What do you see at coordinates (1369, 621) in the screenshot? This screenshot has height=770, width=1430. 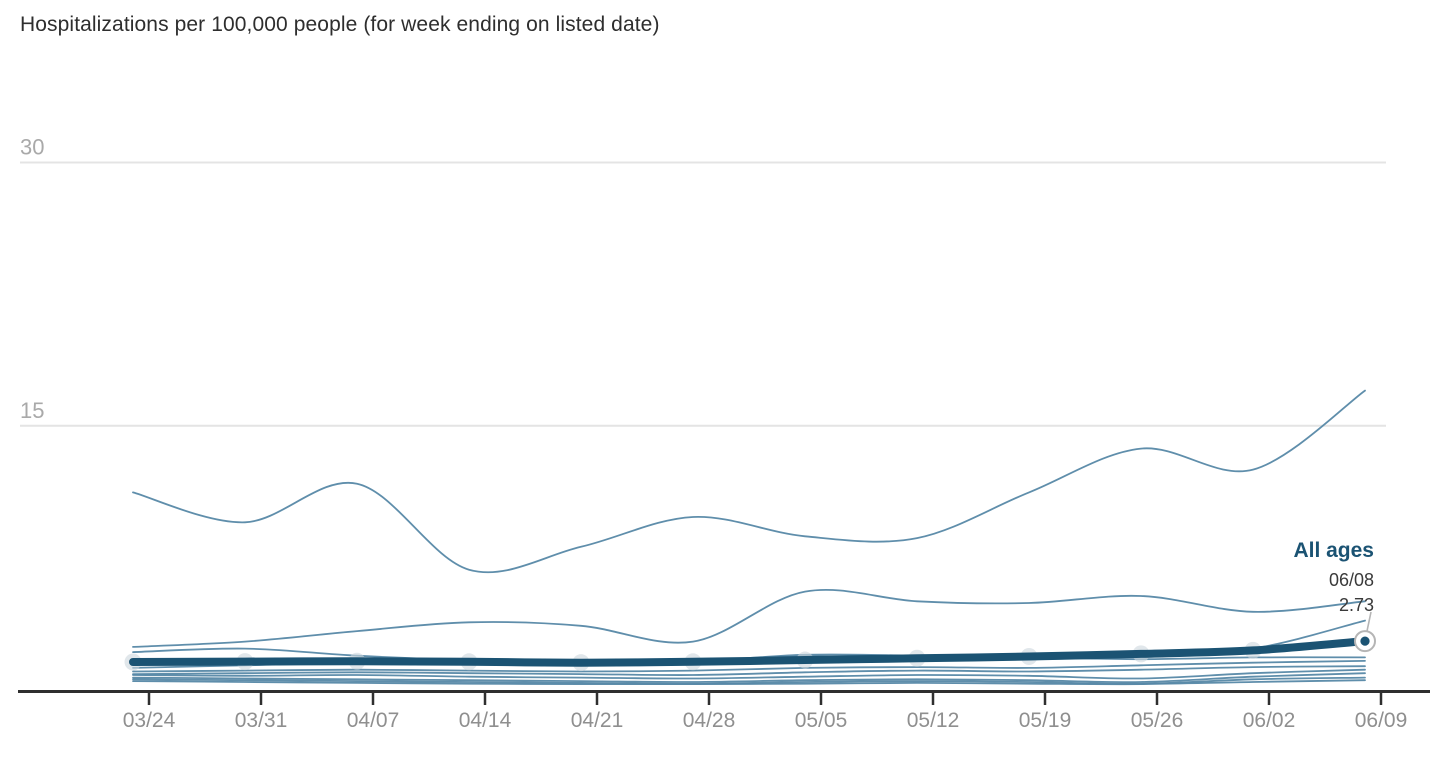 I see `annotation-connector` at bounding box center [1369, 621].